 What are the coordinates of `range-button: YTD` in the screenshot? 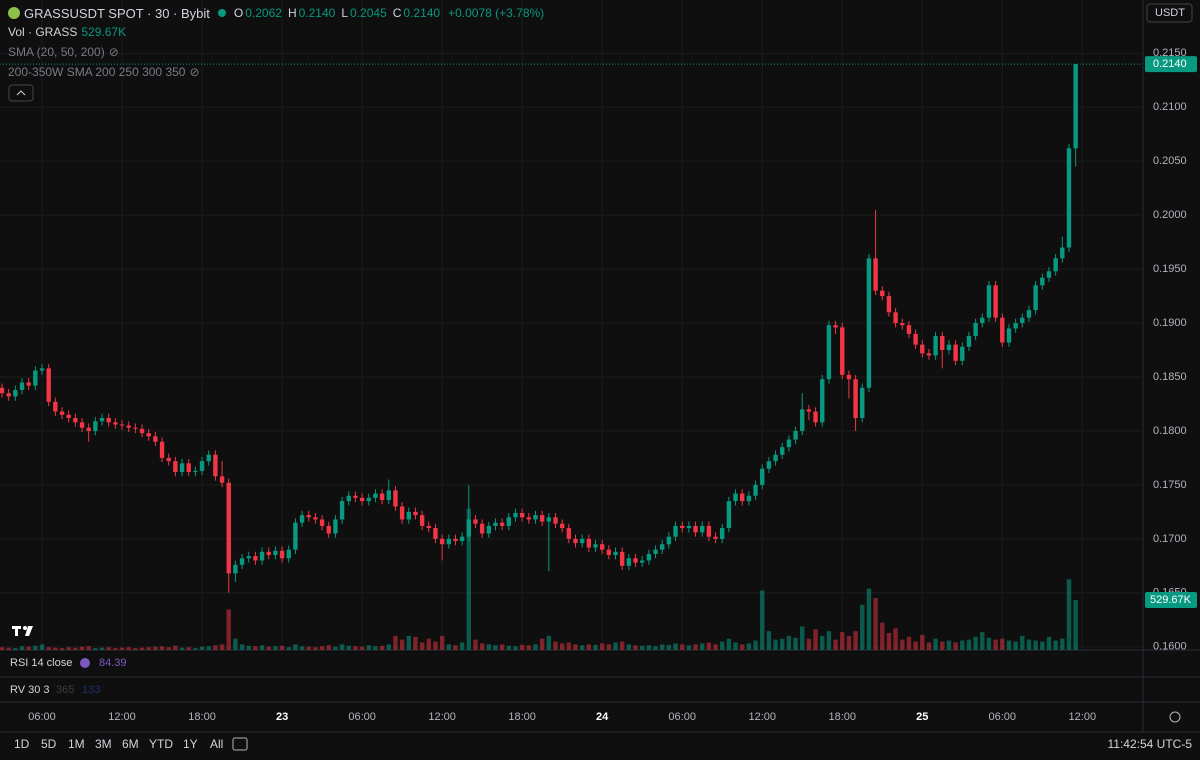 It's located at (161, 744).